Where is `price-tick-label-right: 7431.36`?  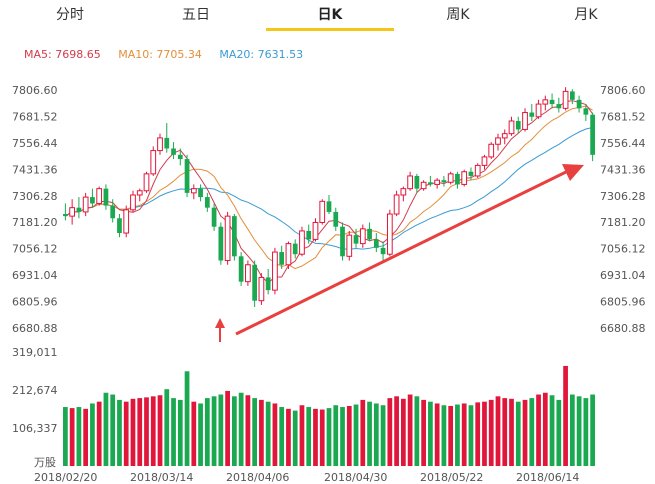
price-tick-label-right: 7431.36 is located at coordinates (623, 169).